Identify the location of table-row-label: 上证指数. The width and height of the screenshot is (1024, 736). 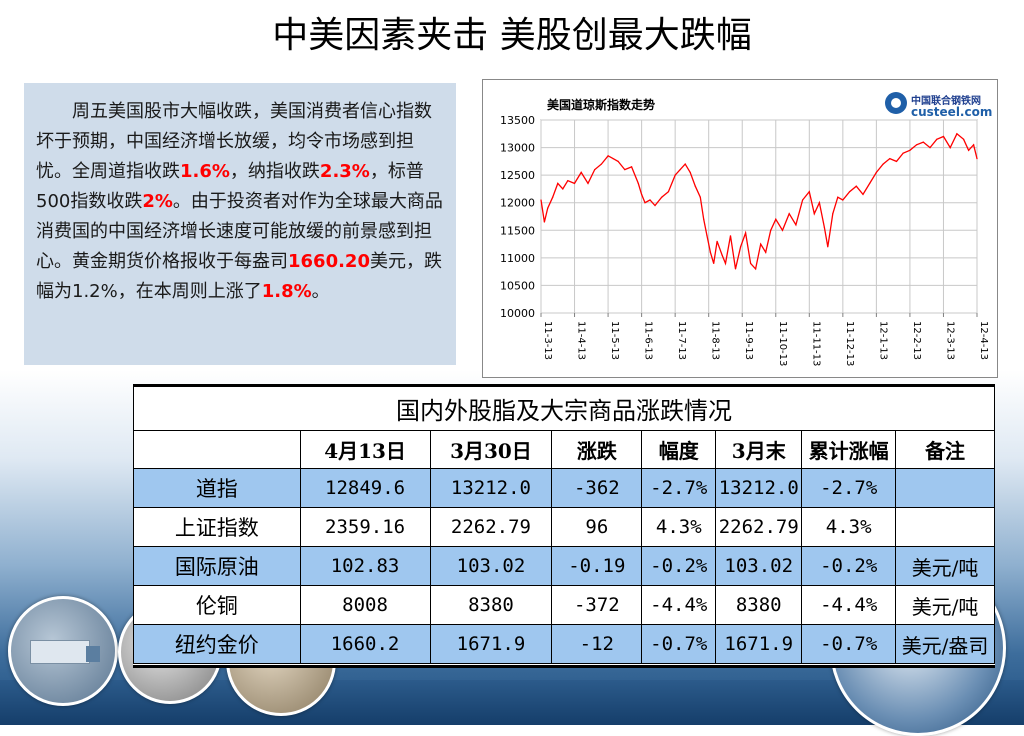
(217, 527).